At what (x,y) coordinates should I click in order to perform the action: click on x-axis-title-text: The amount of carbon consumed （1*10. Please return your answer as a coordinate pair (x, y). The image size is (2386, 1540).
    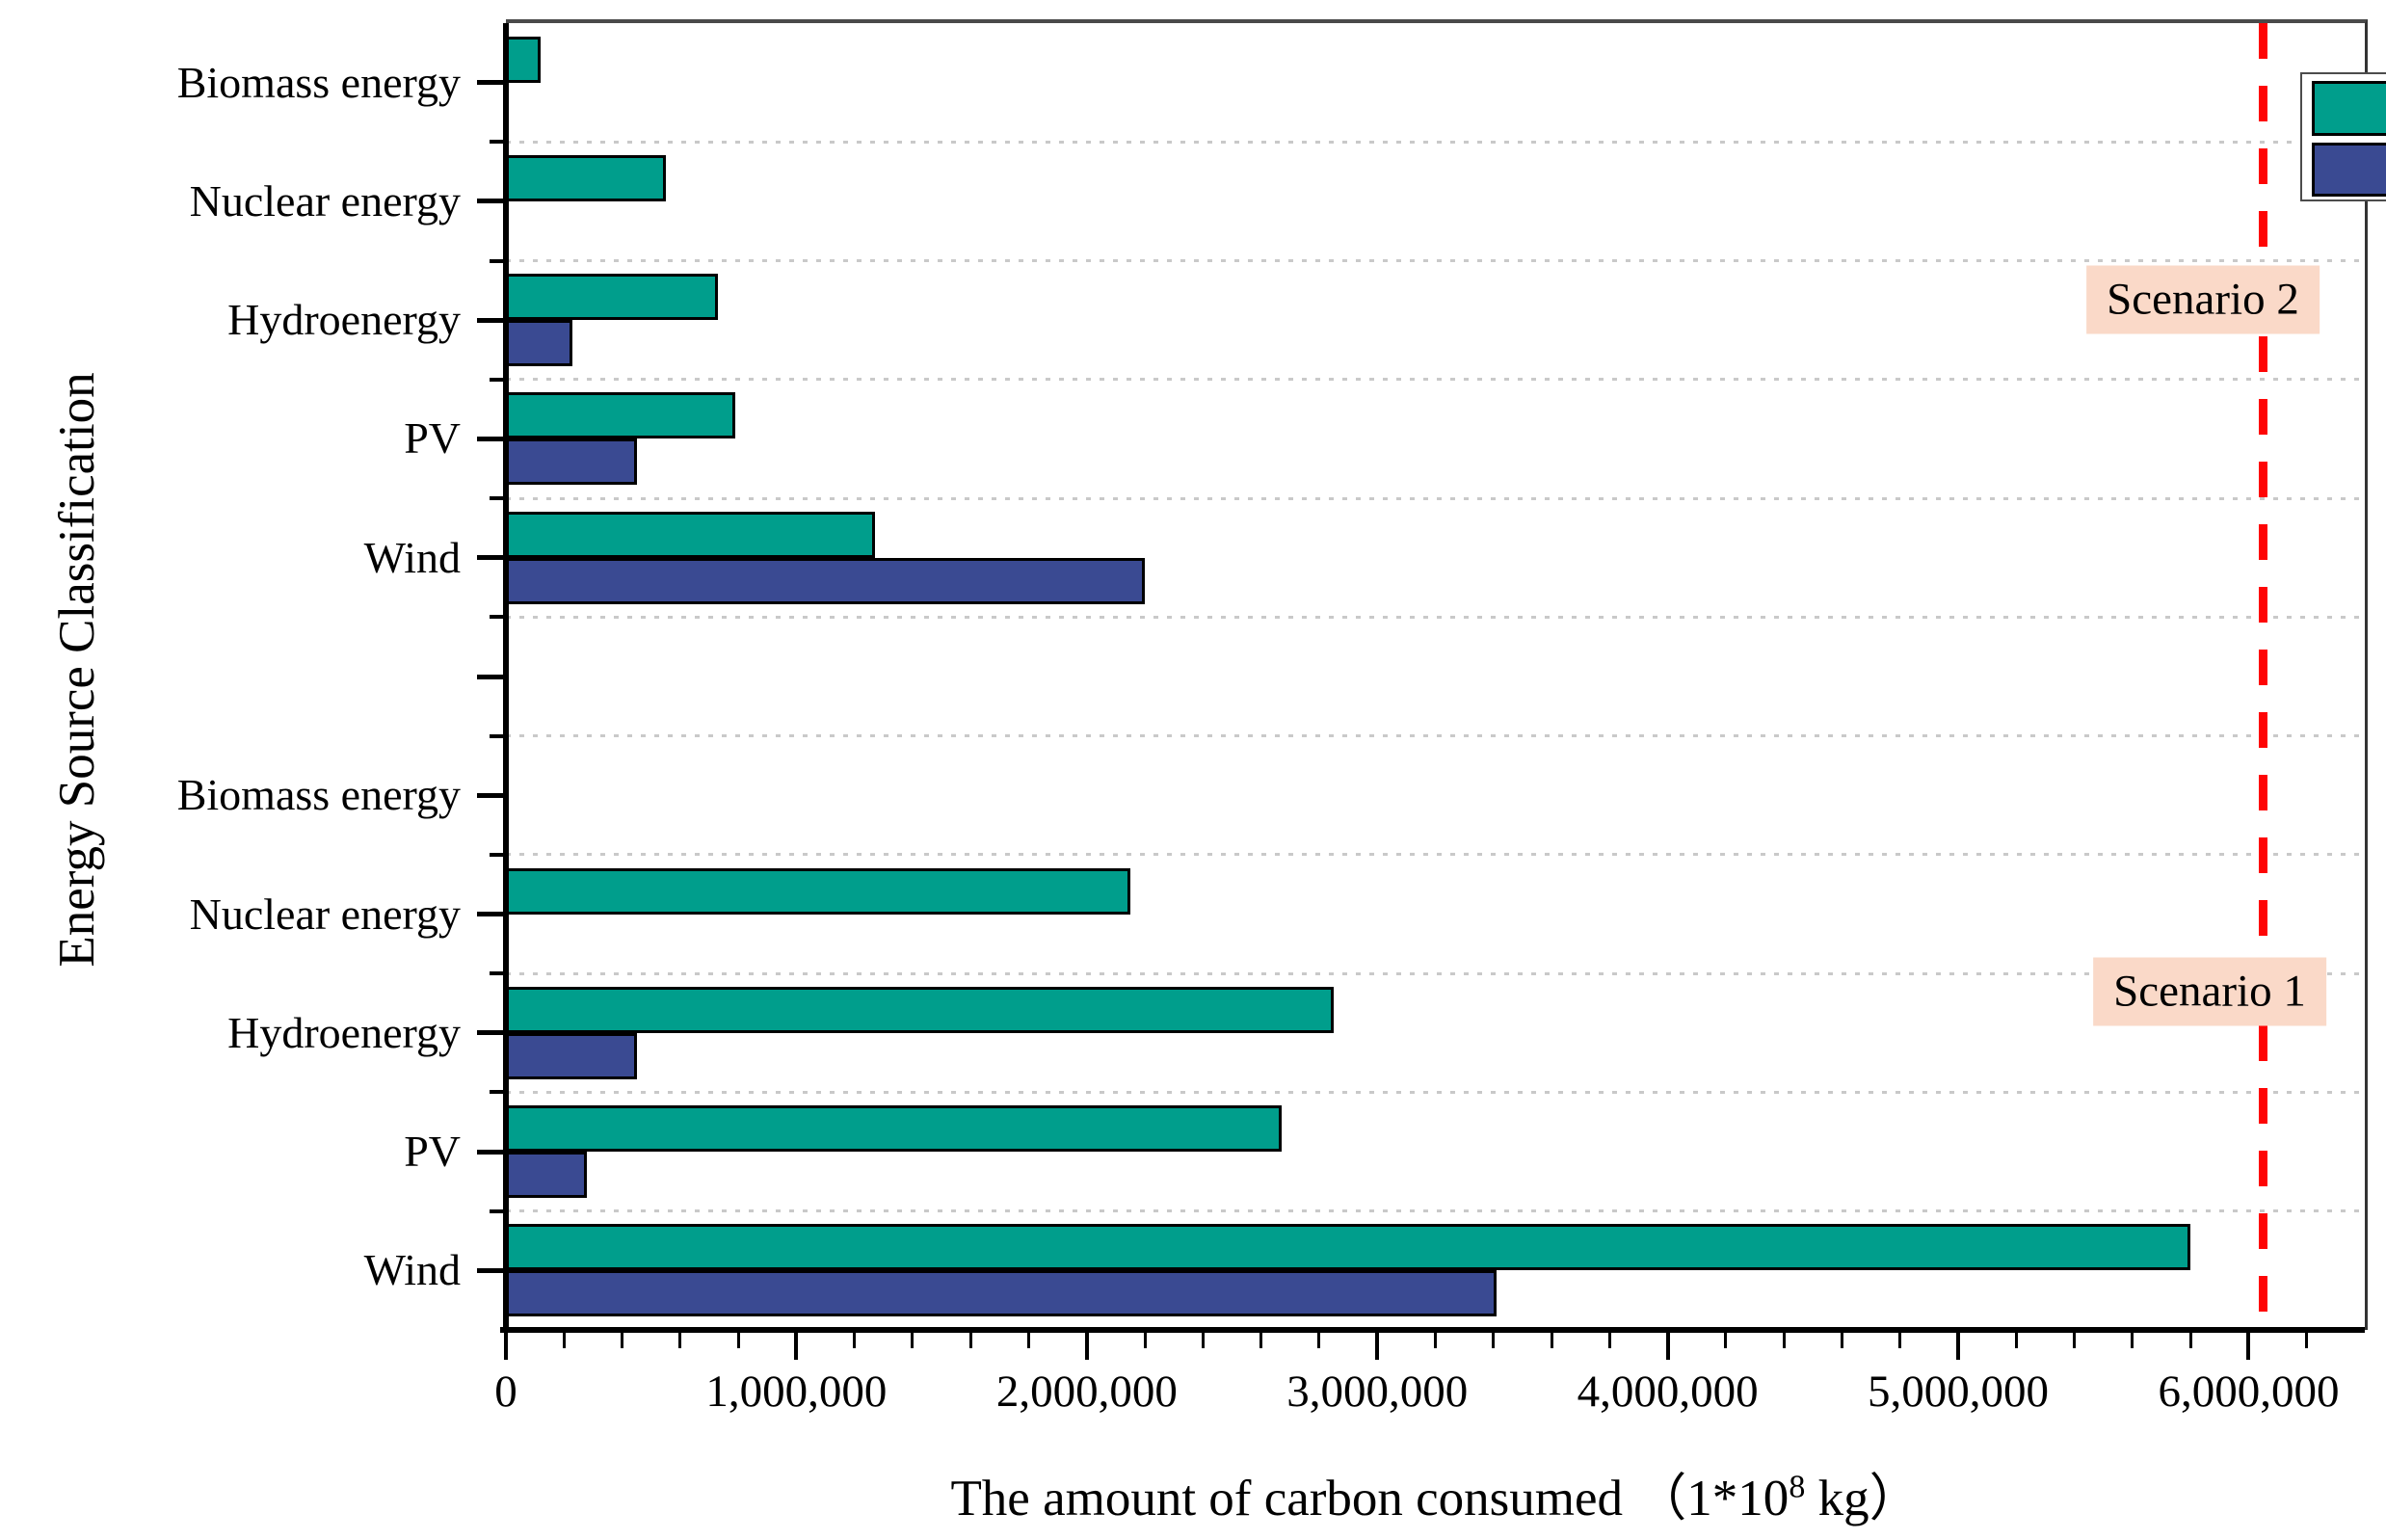
    Looking at the image, I should click on (1370, 1499).